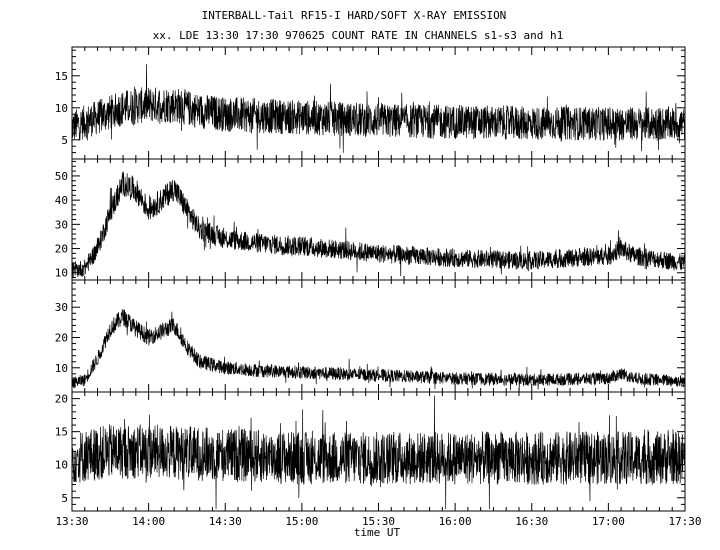 The height and width of the screenshot is (550, 720). What do you see at coordinates (377, 532) in the screenshot?
I see `x-axis-label: time UT` at bounding box center [377, 532].